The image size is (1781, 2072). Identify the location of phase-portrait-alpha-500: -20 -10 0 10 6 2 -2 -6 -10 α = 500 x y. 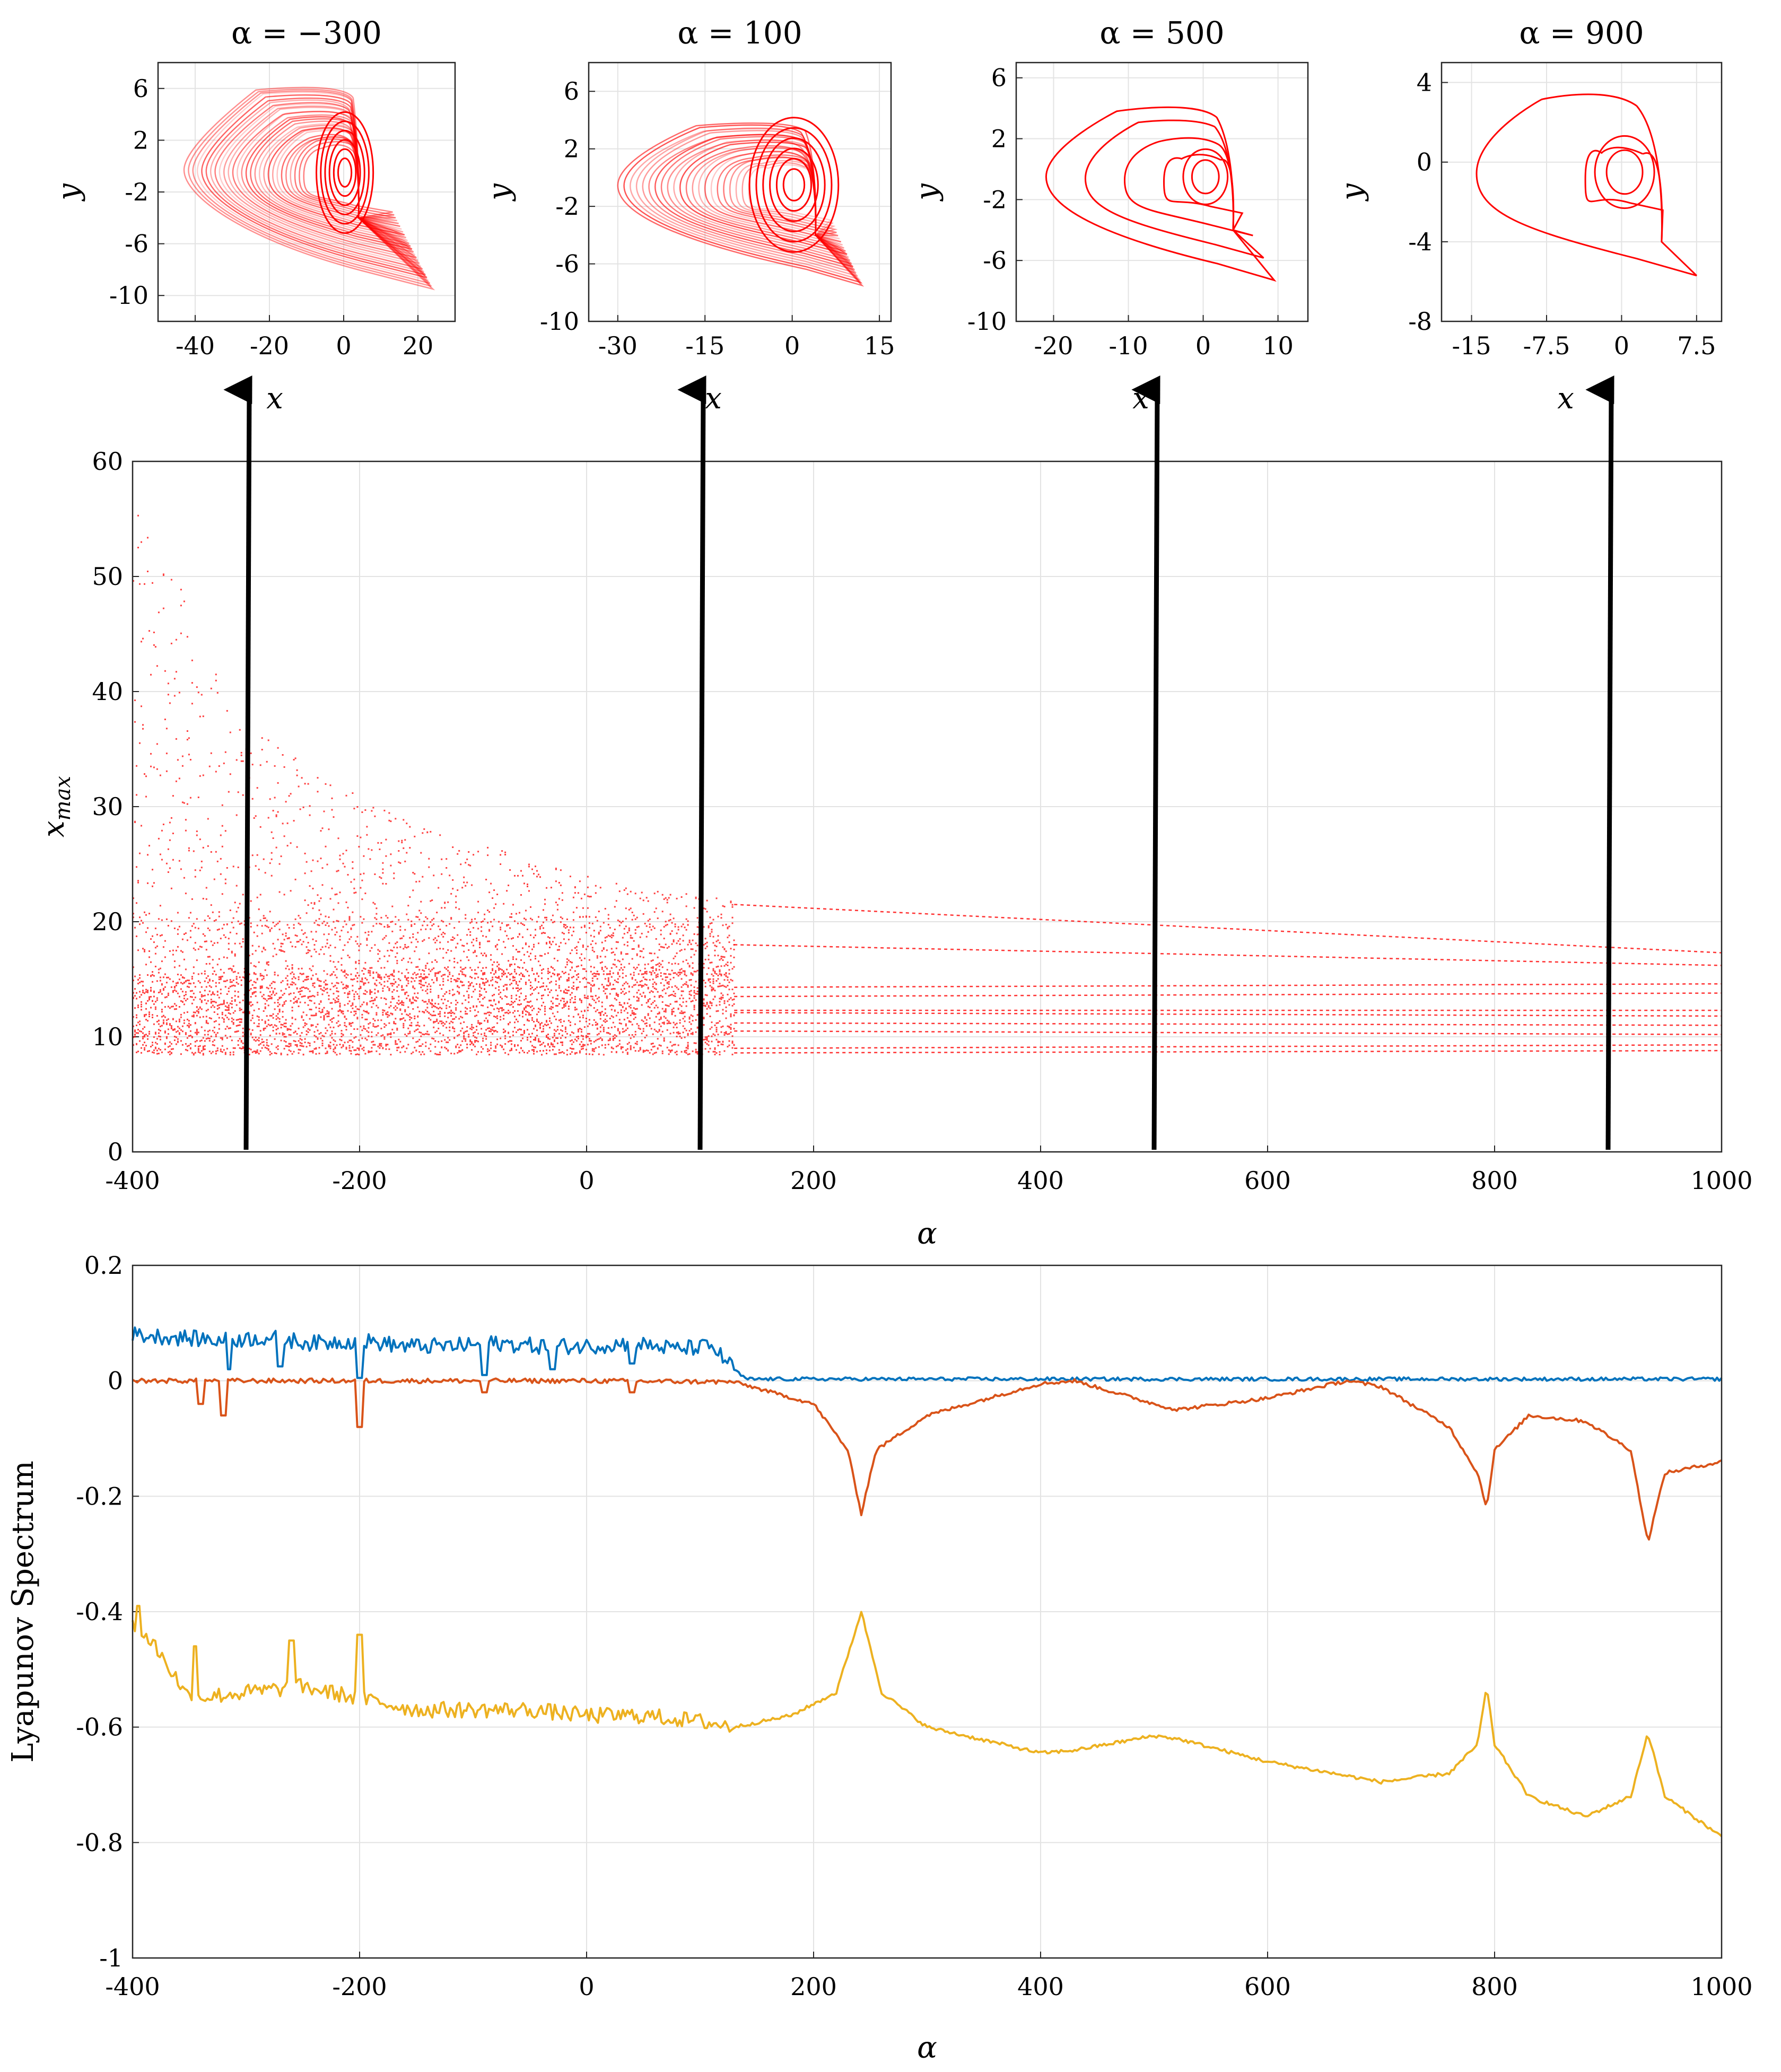
(1109, 215).